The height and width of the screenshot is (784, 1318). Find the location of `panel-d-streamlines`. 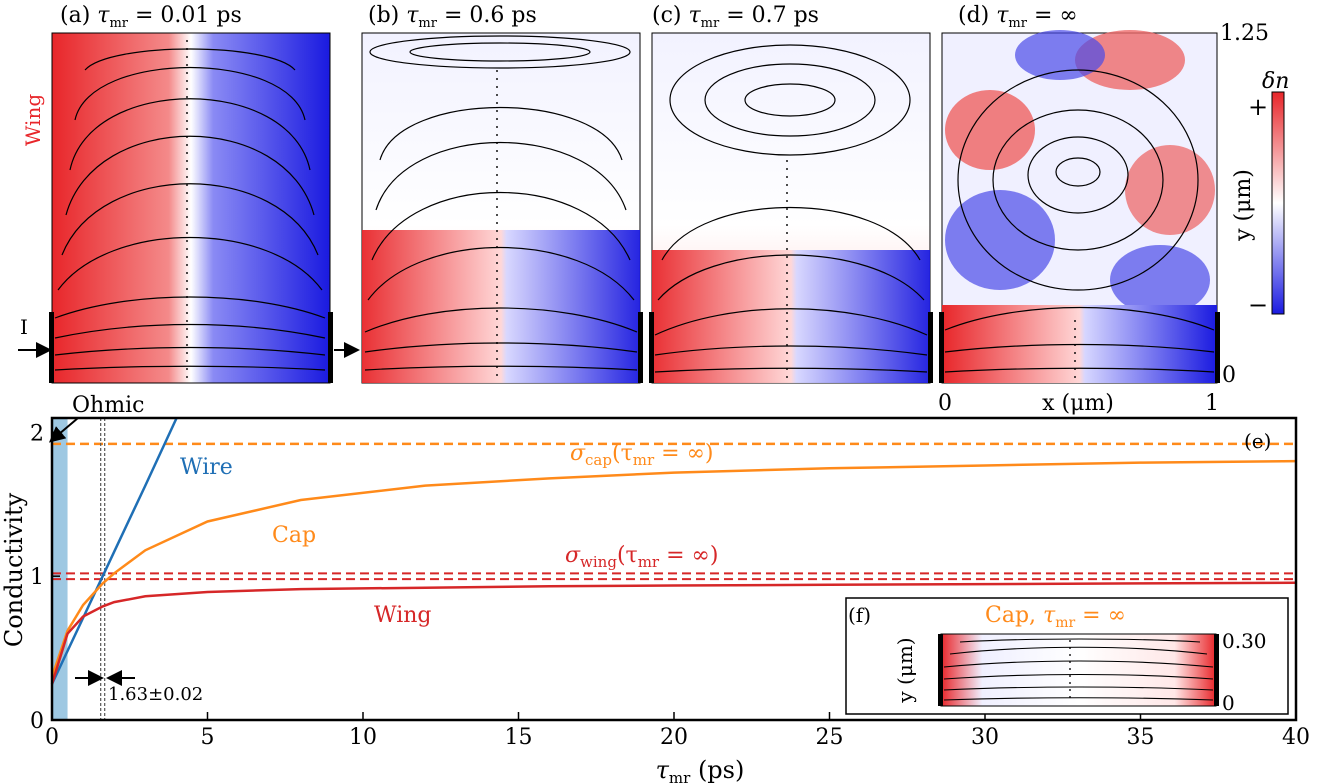

panel-d-streamlines is located at coordinates (1079, 221).